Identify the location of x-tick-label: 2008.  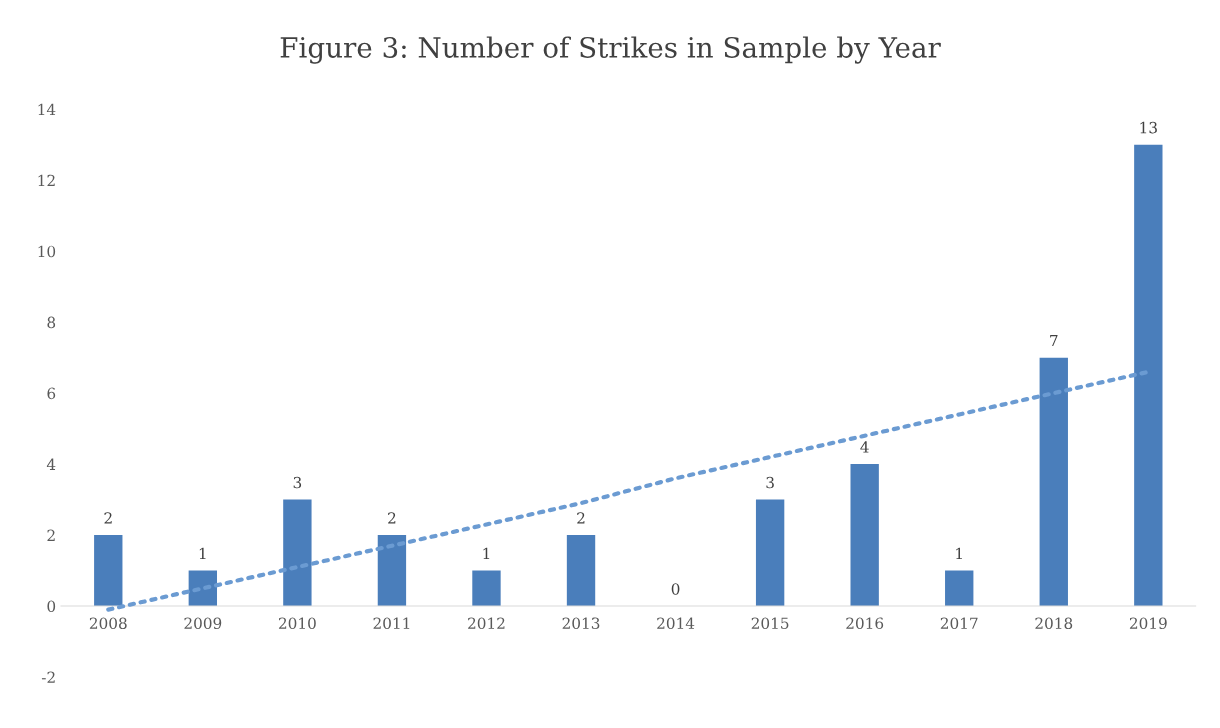
(108, 623).